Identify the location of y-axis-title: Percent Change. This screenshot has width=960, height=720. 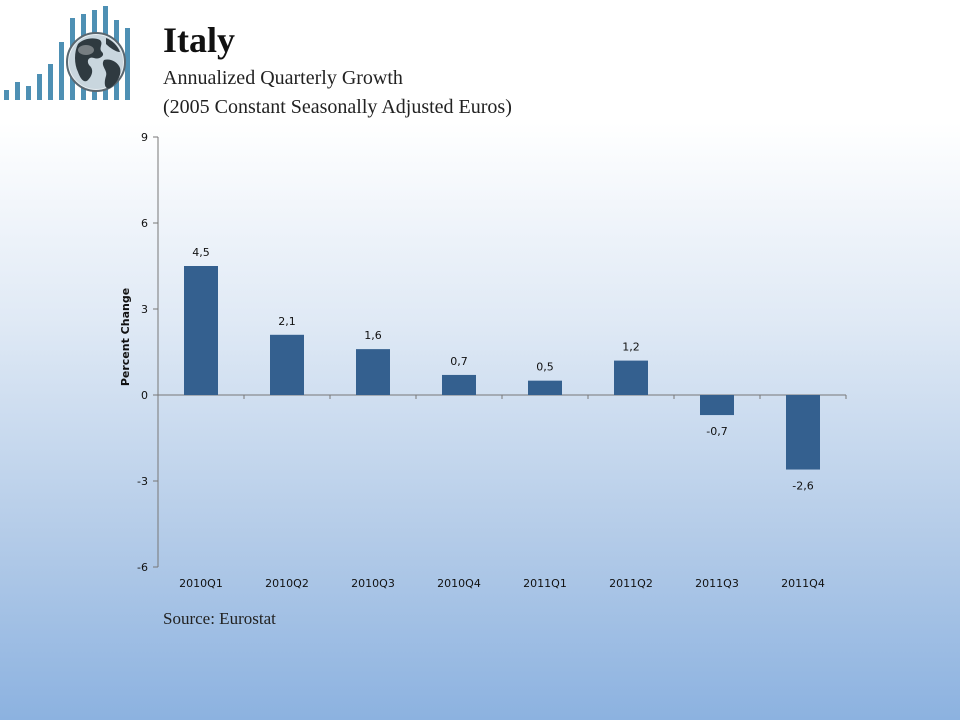
(125, 337).